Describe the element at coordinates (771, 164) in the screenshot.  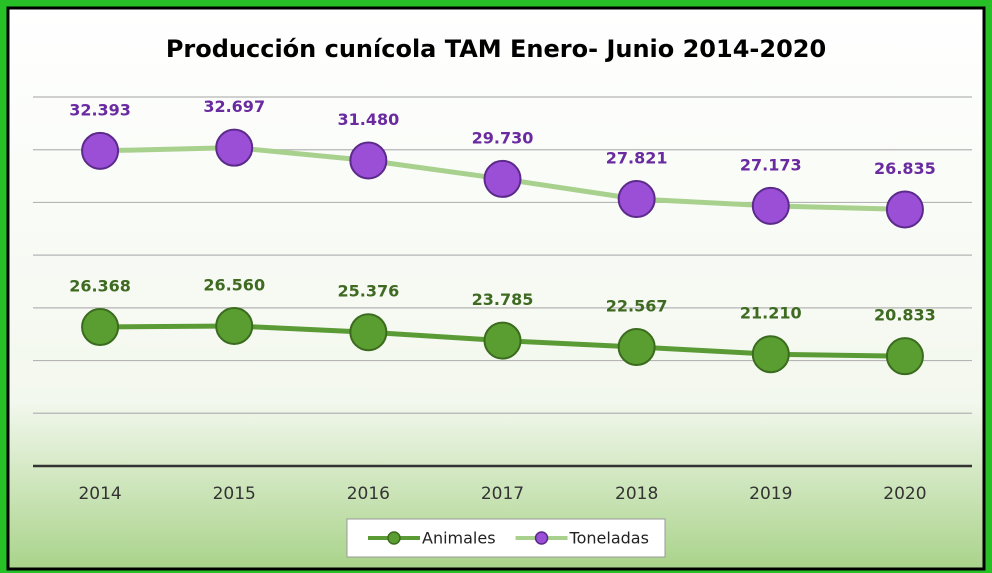
I see `data-label: 27.173` at that location.